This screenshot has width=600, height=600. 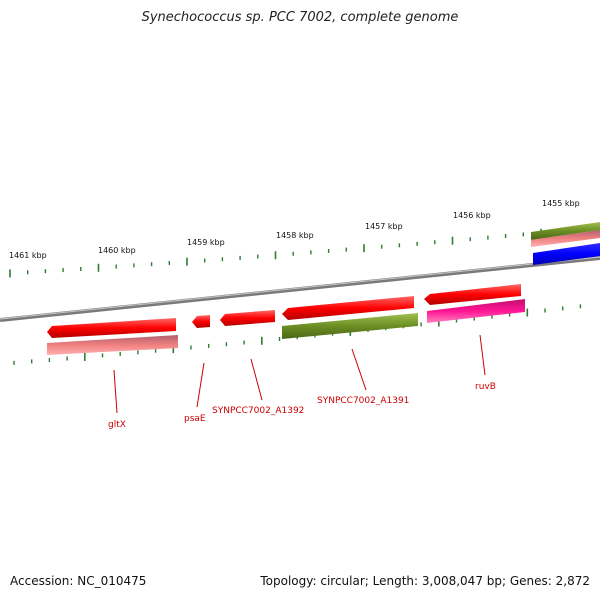 I want to click on feature-pink-right, so click(x=565, y=238).